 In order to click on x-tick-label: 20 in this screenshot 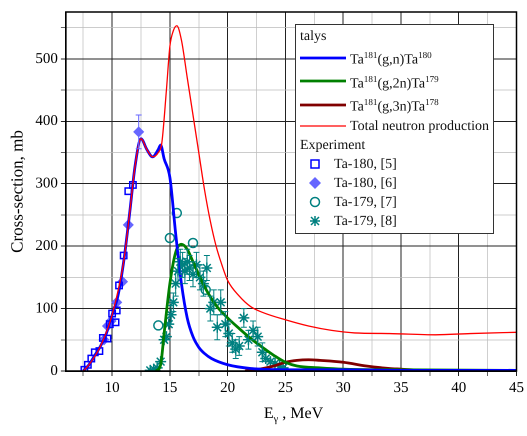, I will do `click(228, 388)`.